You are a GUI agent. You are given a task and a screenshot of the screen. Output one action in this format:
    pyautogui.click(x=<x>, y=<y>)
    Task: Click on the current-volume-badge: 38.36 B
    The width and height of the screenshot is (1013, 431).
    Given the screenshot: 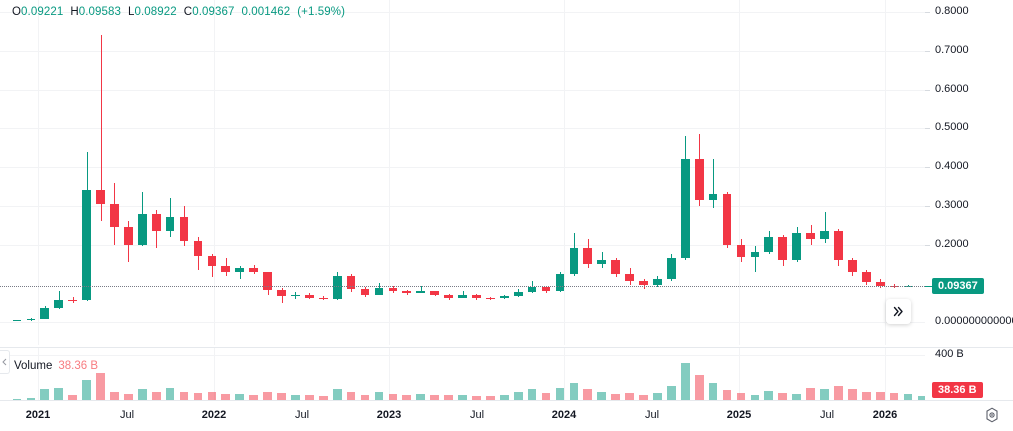 What is the action you would take?
    pyautogui.click(x=957, y=389)
    